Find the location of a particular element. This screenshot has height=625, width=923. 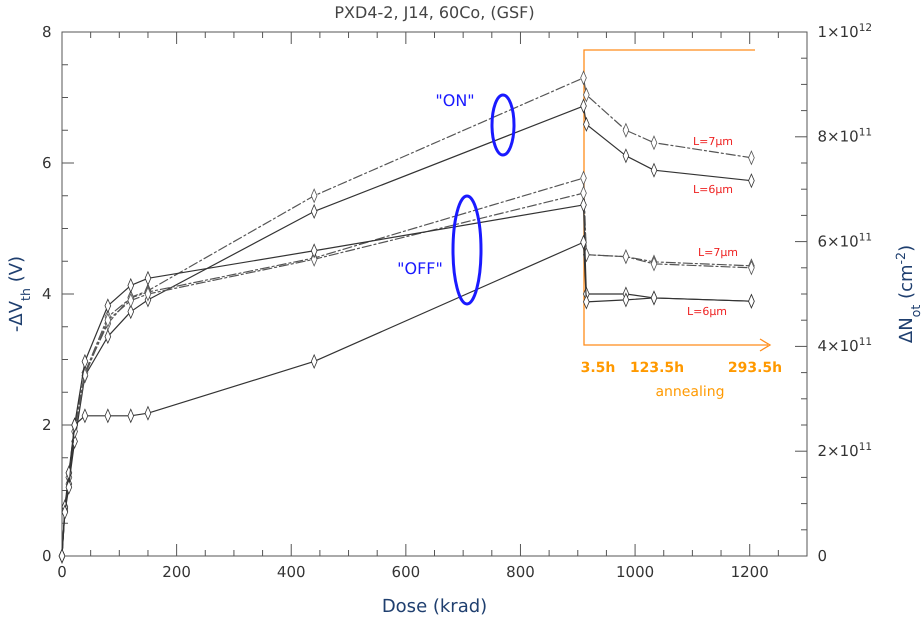

annotation: 293.5h is located at coordinates (755, 368).